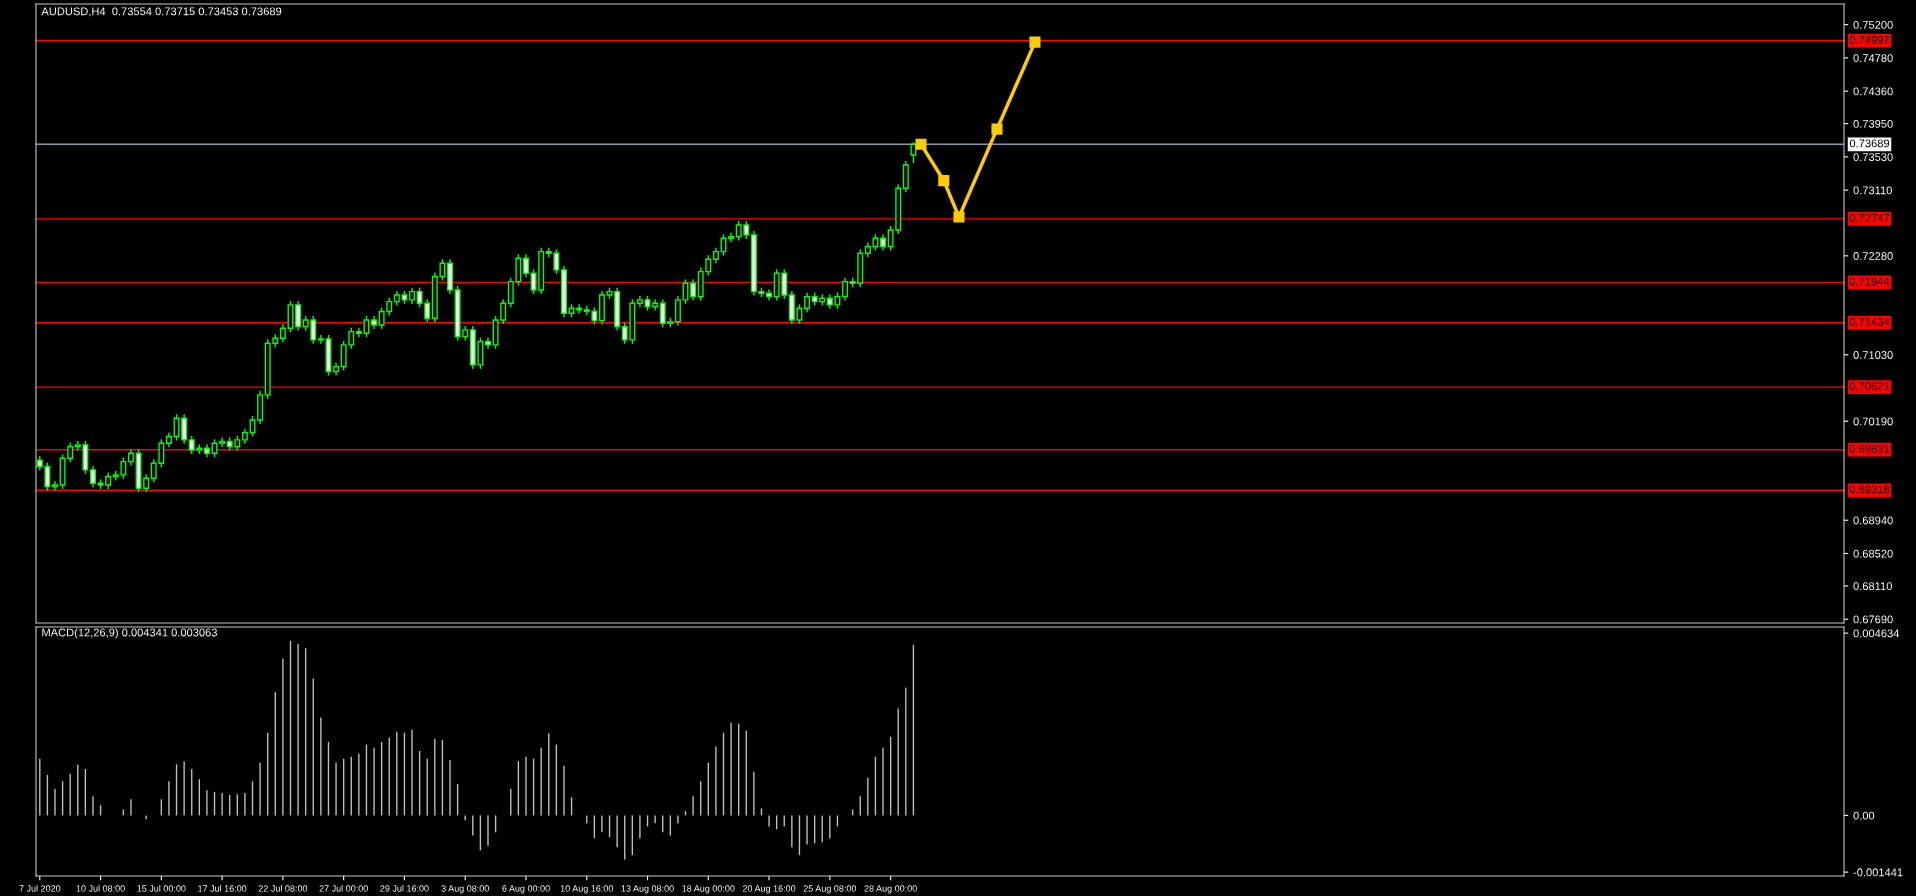 The height and width of the screenshot is (896, 1916). What do you see at coordinates (1869, 281) in the screenshot?
I see `ref-line-label: 0.71944` at bounding box center [1869, 281].